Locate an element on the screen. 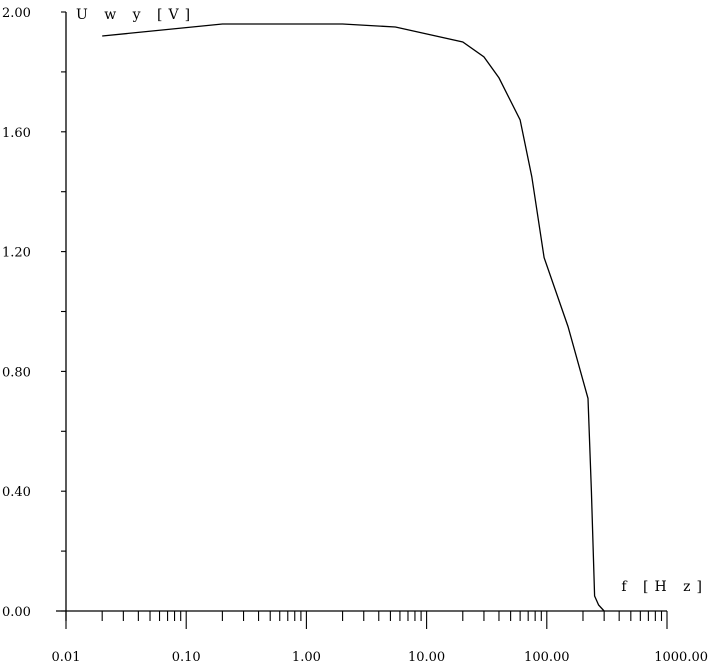 This screenshot has height=667, width=712. x-tick-label: 0.01 is located at coordinates (66, 657).